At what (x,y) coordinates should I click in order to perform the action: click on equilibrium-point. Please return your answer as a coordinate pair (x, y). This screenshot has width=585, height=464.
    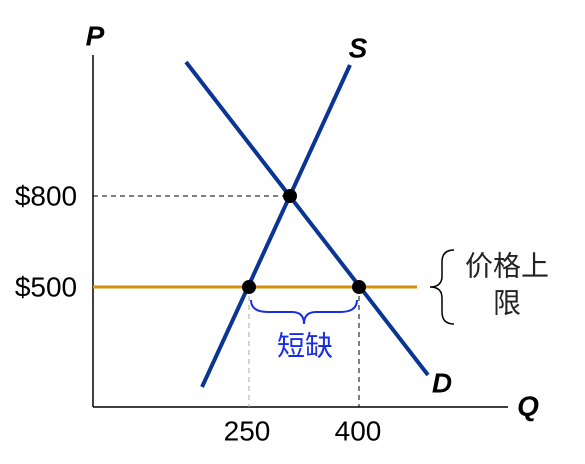
    Looking at the image, I should click on (290, 196).